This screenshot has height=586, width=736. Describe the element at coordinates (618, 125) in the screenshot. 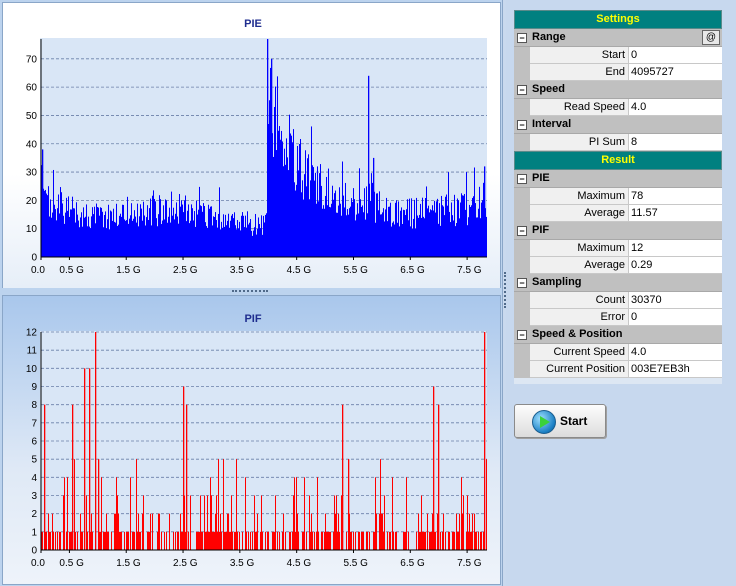

I see `category-interval: − Interval` at that location.